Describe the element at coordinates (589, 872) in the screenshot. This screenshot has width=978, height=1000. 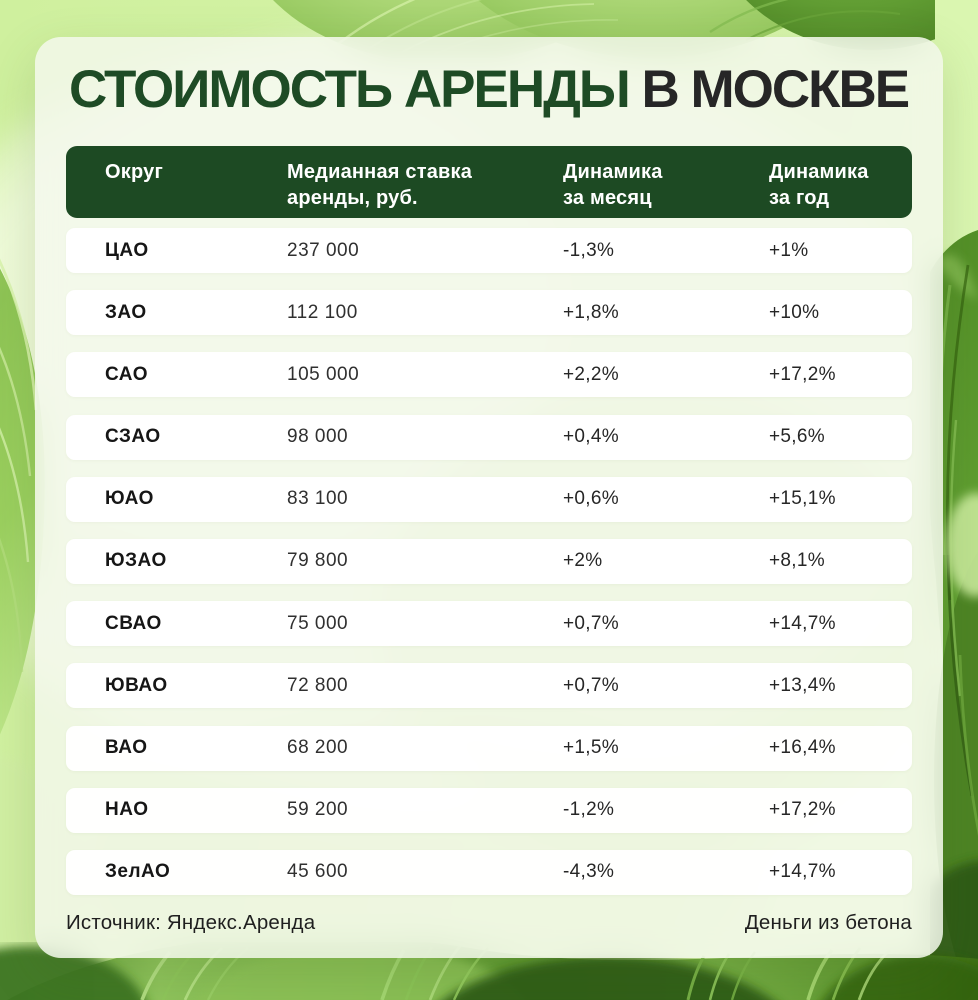
I see `cell-month: -4,3%` at that location.